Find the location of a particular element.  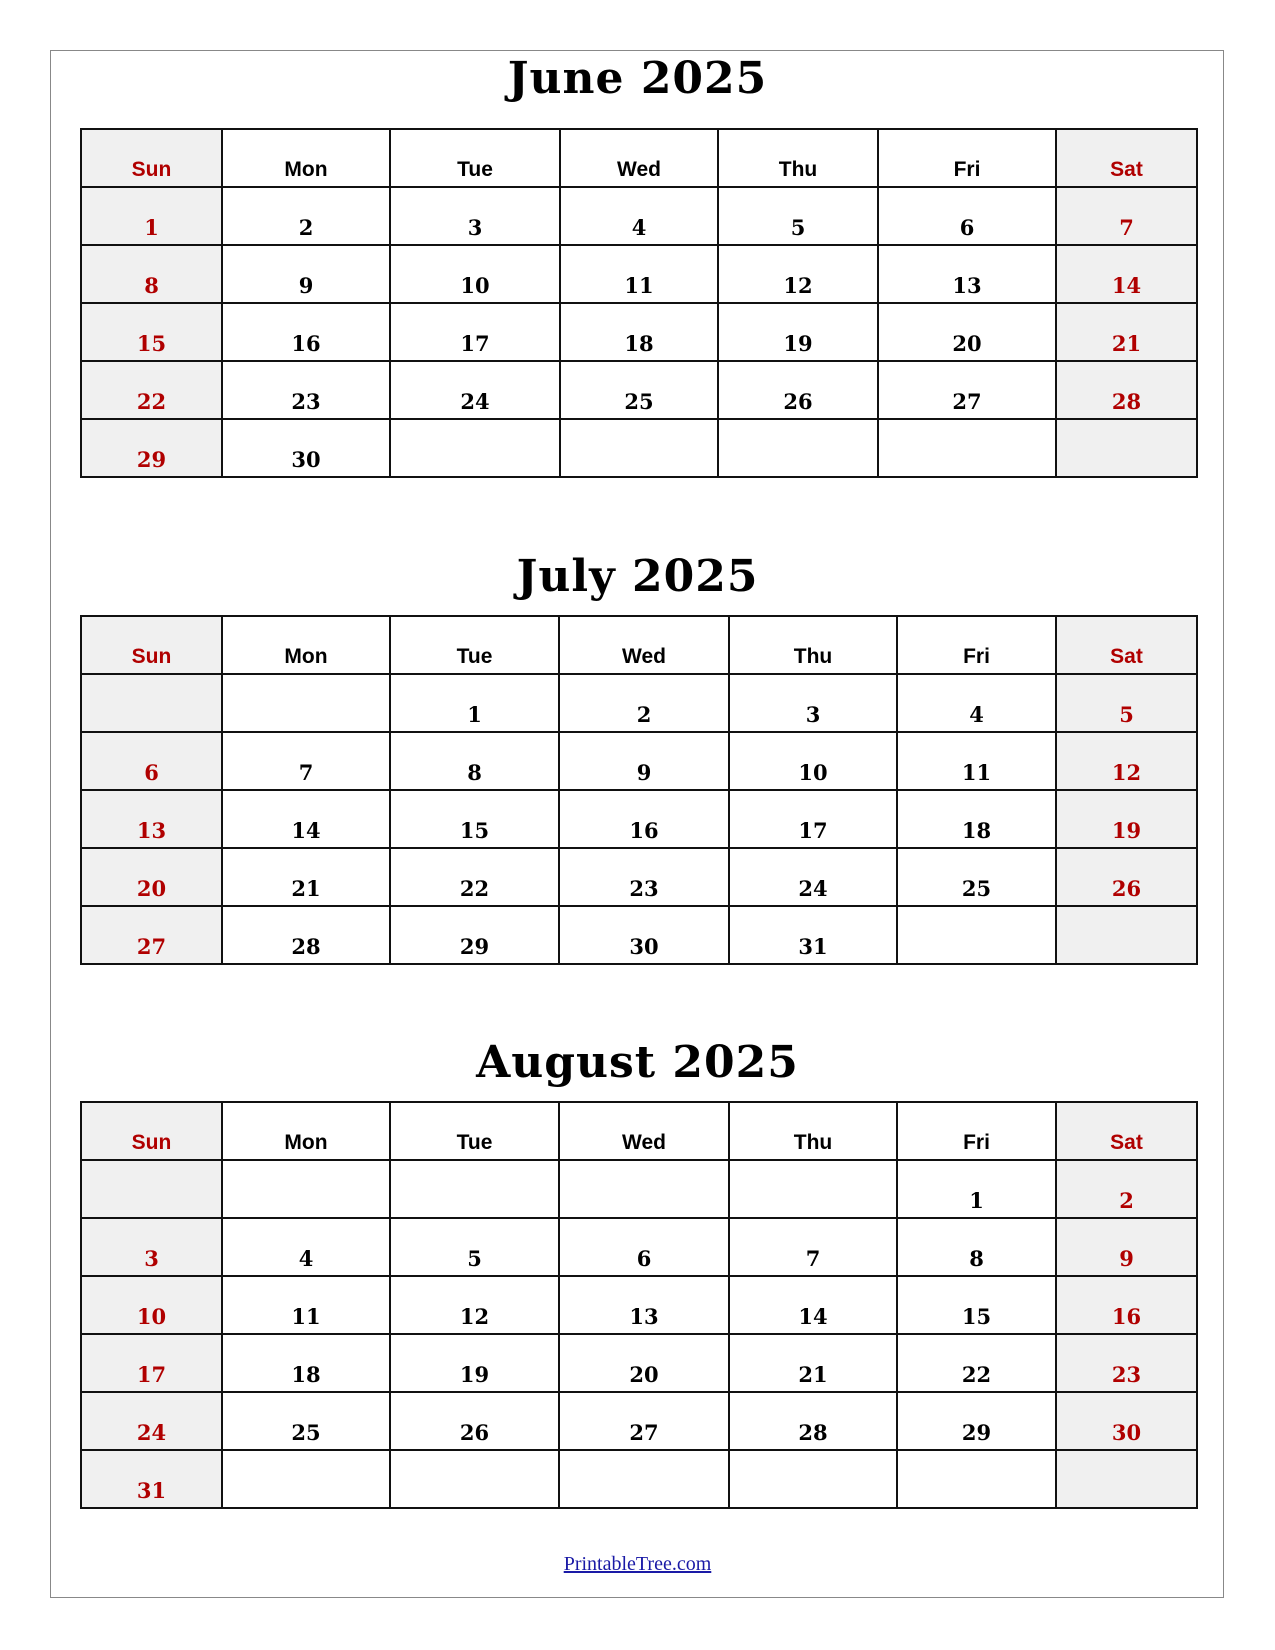

week-row: 27 28 29 30 31 is located at coordinates (639, 935).